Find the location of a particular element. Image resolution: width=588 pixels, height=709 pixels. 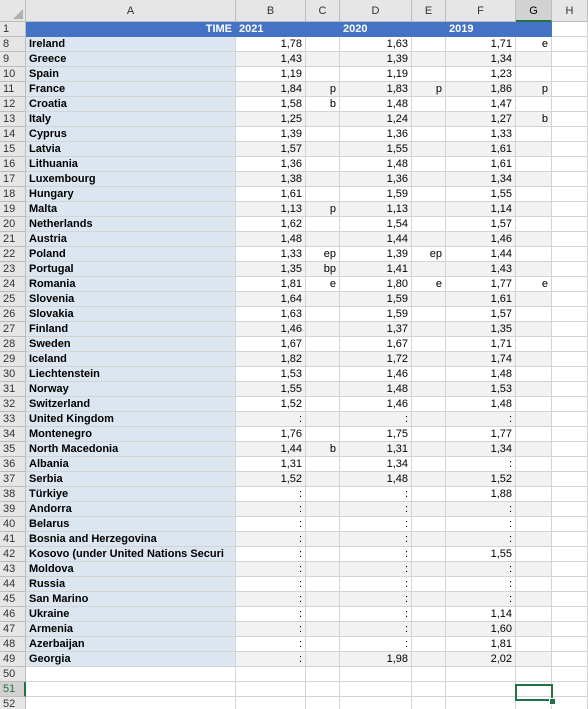

row-number: 13 is located at coordinates (13, 119).